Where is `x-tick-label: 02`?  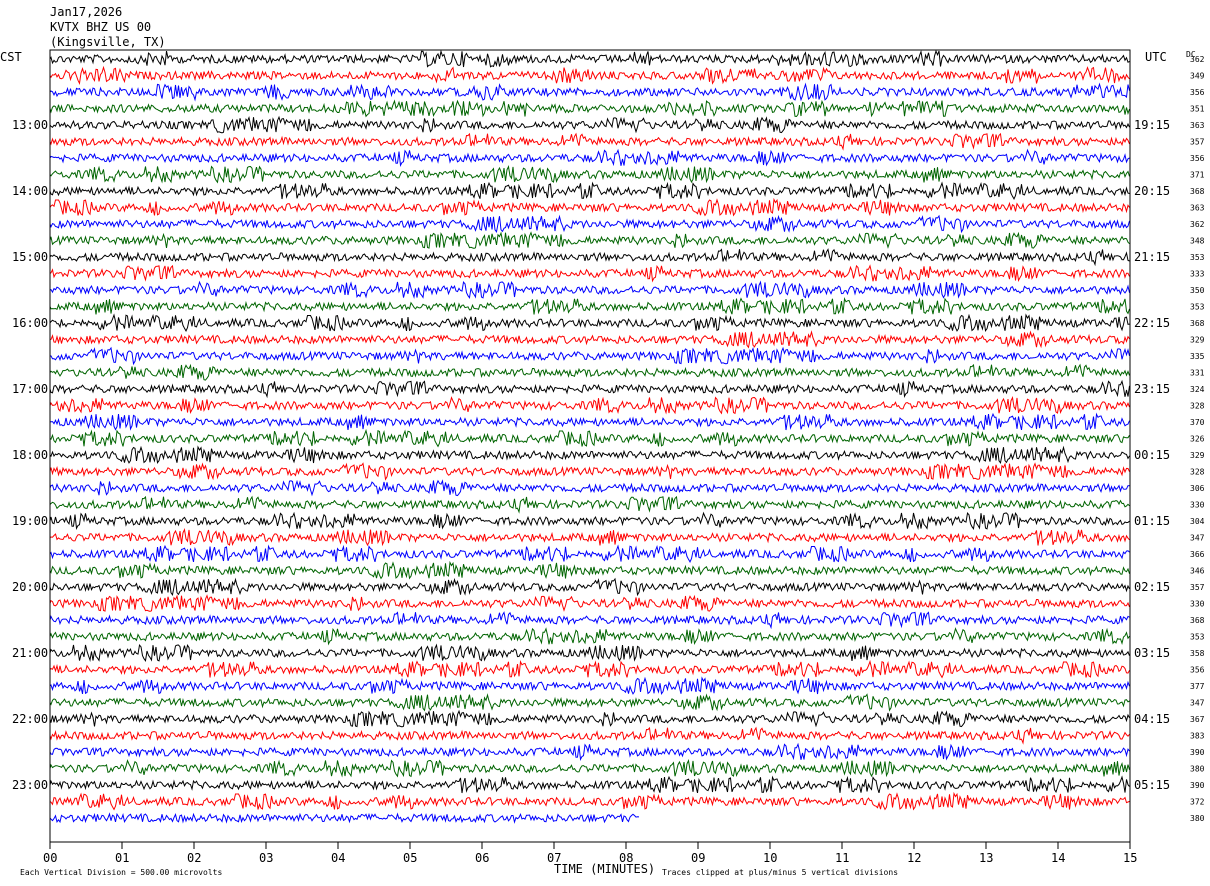 x-tick-label: 02 is located at coordinates (194, 858).